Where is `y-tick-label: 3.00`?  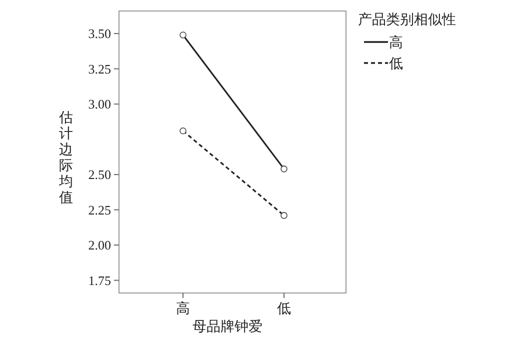 y-tick-label: 3.00 is located at coordinates (99, 104).